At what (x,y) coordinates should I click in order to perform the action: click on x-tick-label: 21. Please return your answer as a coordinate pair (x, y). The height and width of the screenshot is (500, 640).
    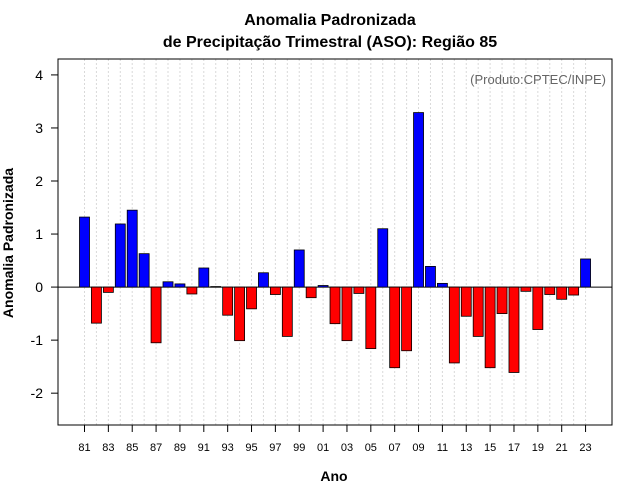
    Looking at the image, I should click on (562, 448).